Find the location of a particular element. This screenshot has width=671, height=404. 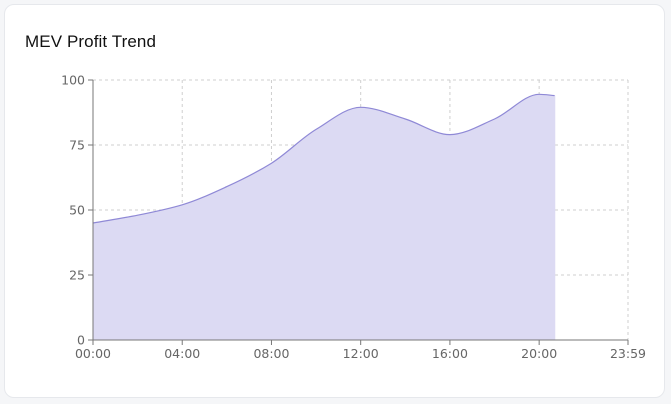

chart-title: MEV Profit Trend is located at coordinates (91, 41).